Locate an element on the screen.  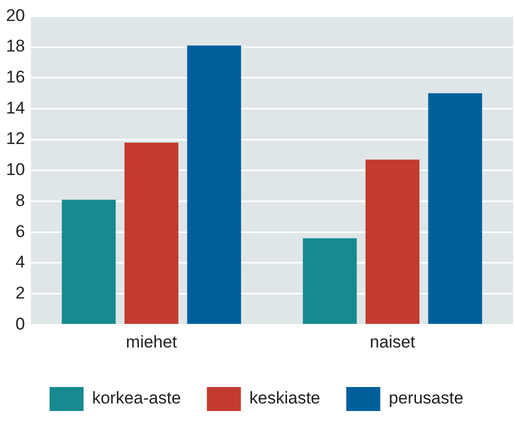
y-tick-label: 6 is located at coordinates (20, 231).